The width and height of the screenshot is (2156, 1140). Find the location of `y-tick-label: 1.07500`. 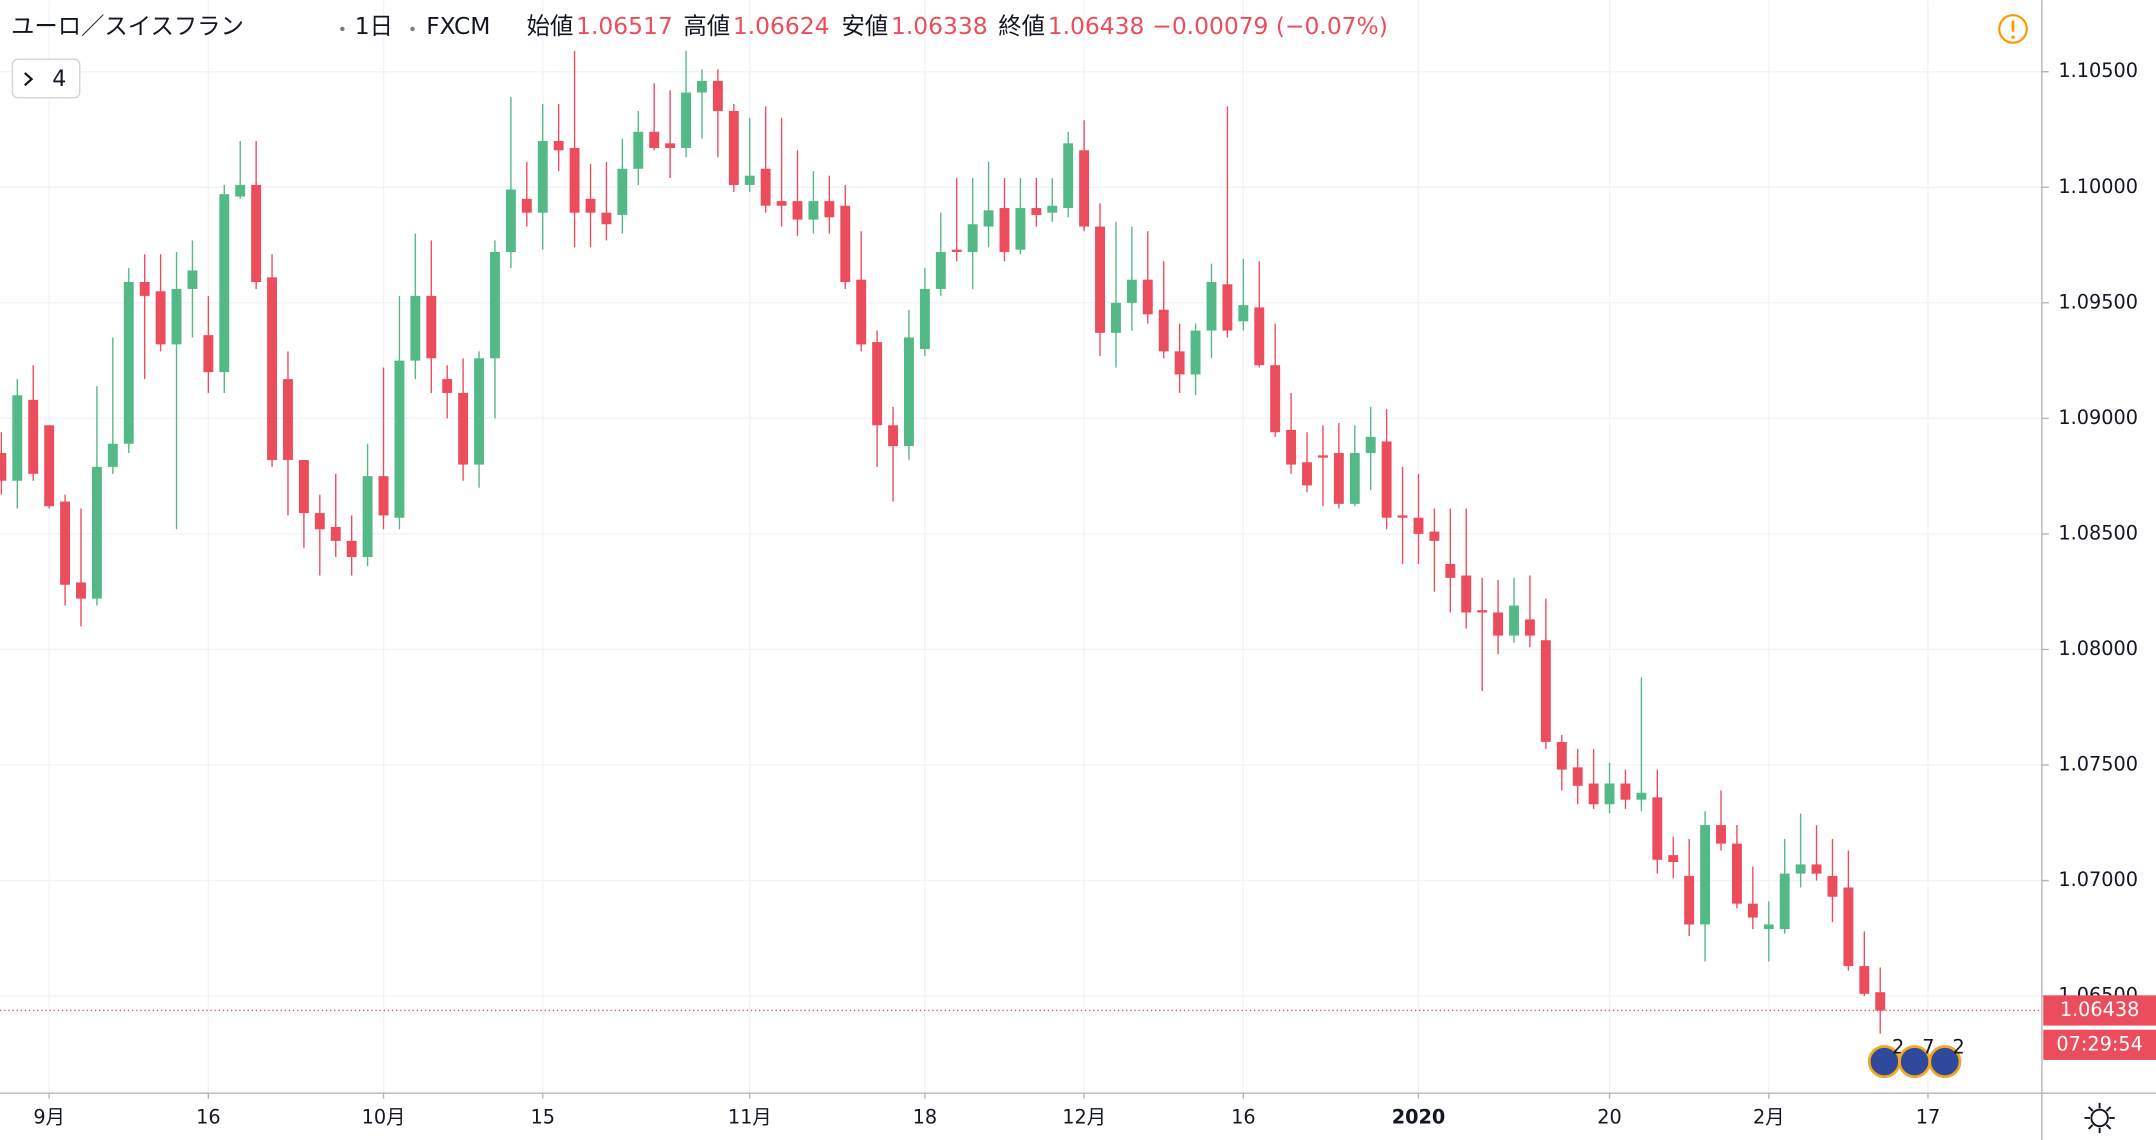

y-tick-label: 1.07500 is located at coordinates (2098, 764).